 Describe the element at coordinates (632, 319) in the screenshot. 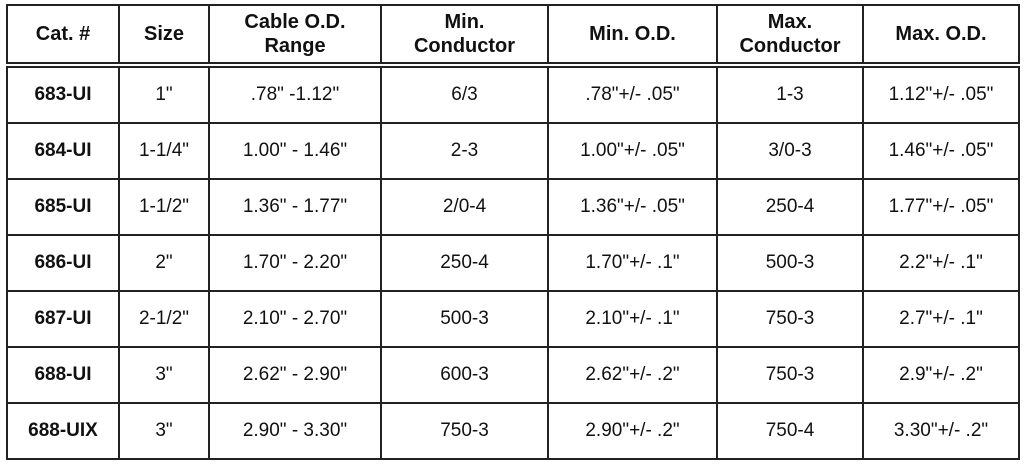

I see `table-cell: 2.10"+/- .1"` at that location.